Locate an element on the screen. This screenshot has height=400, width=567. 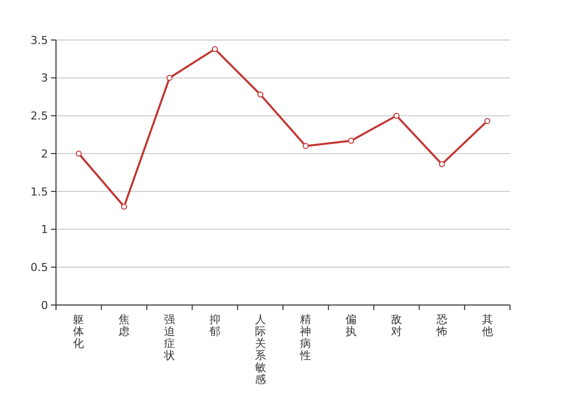
x-tick-label: 敌对 is located at coordinates (396, 325).